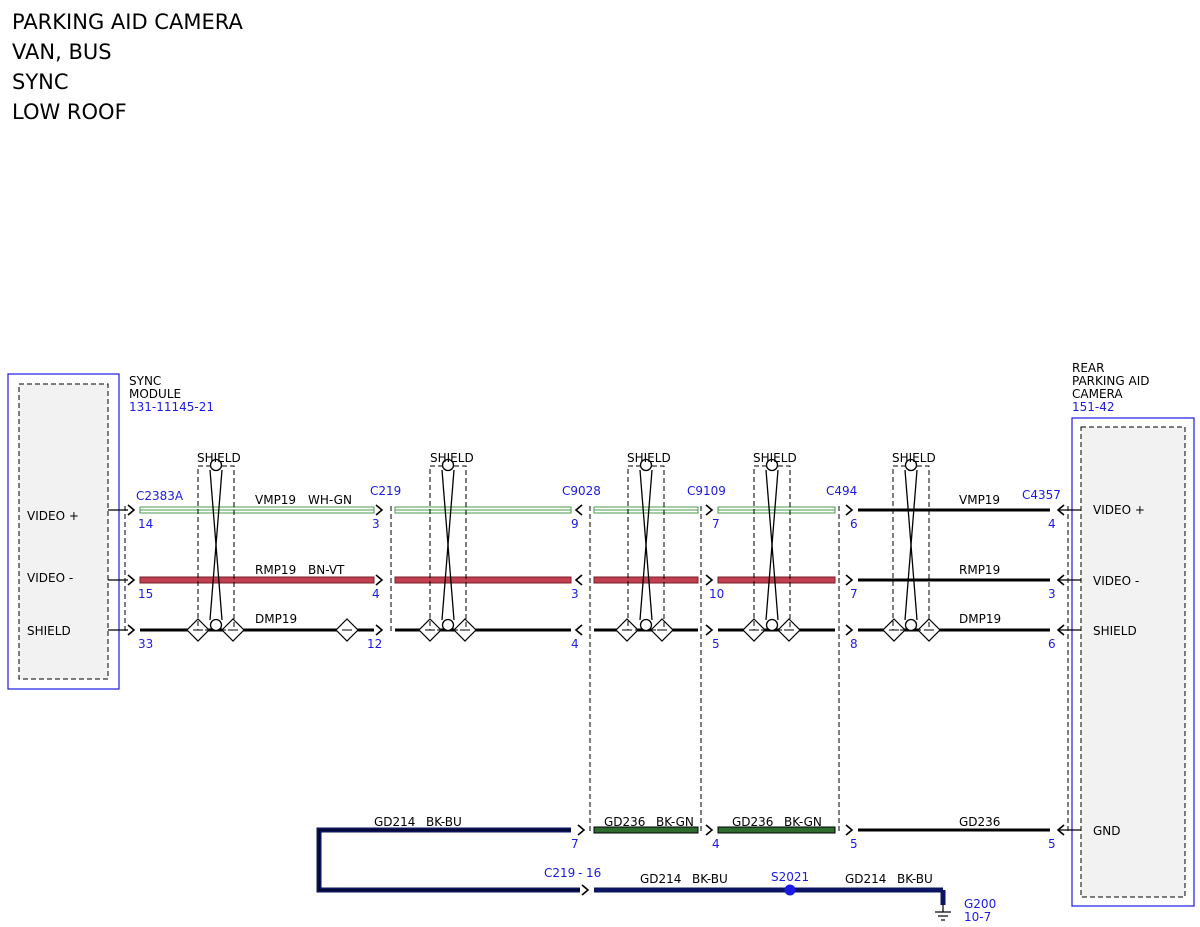 The height and width of the screenshot is (927, 1200). What do you see at coordinates (1088, 368) in the screenshot?
I see `camera-name-1: REAR` at bounding box center [1088, 368].